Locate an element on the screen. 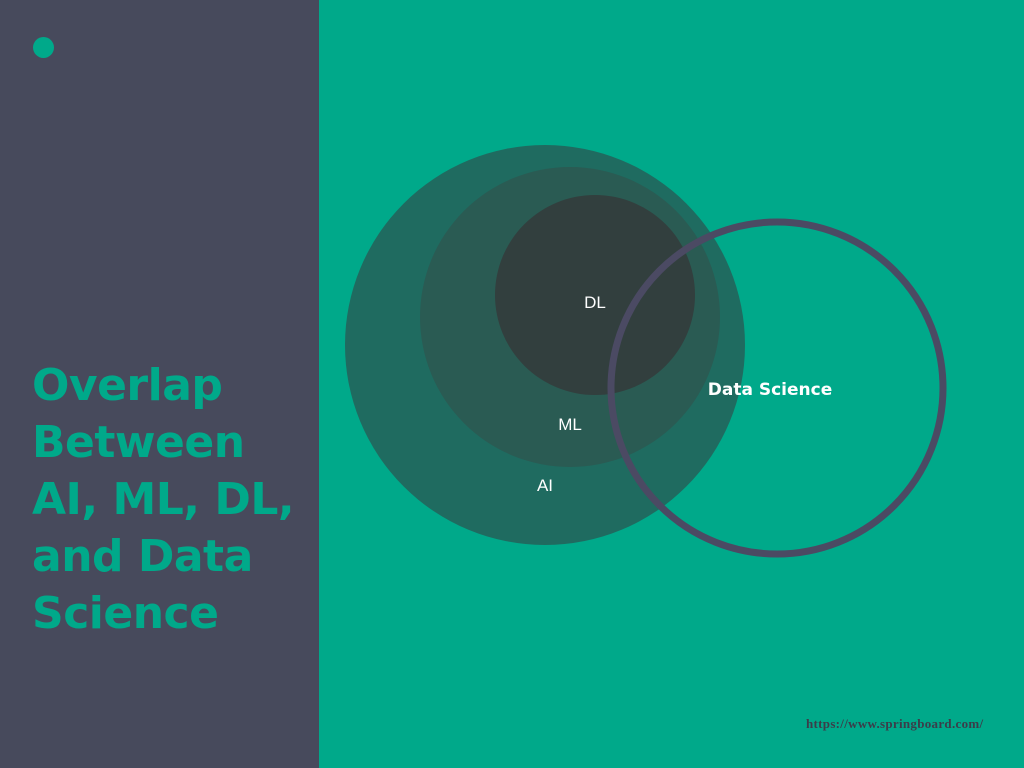 The height and width of the screenshot is (768, 1024). data-science-circle is located at coordinates (777, 388).